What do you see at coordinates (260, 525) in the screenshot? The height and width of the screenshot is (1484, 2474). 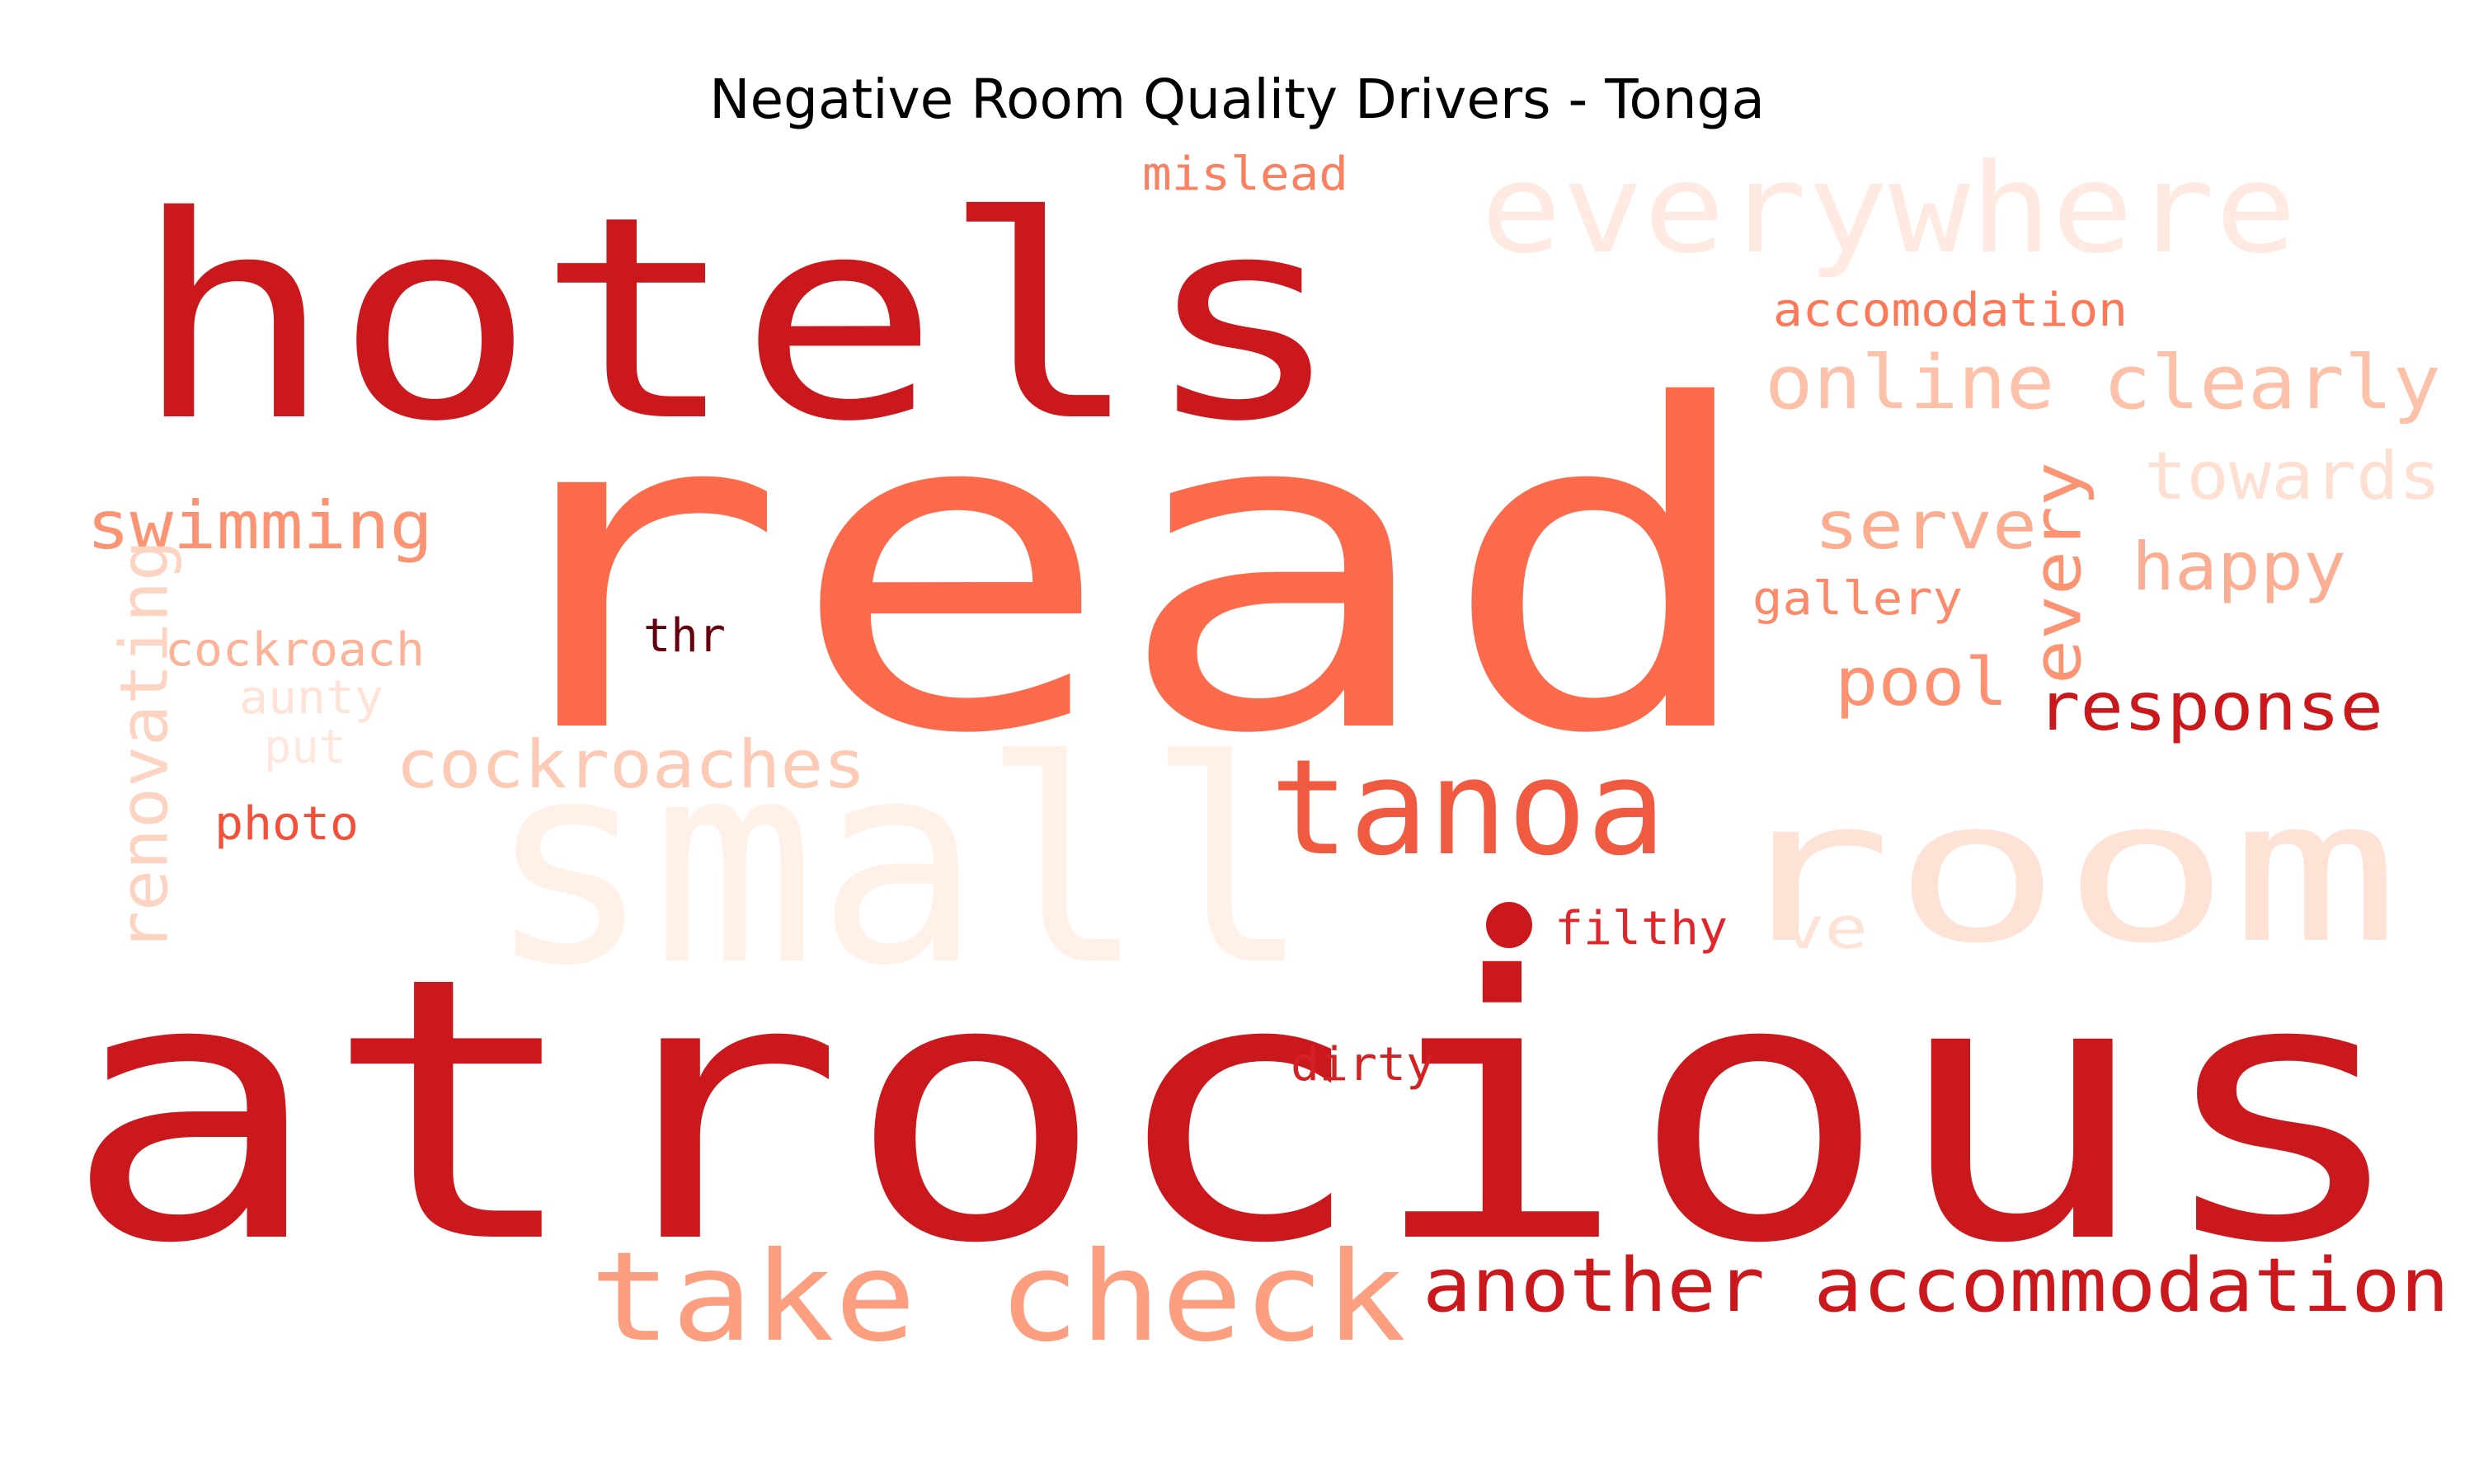 I see `word-swimming: swimming` at bounding box center [260, 525].